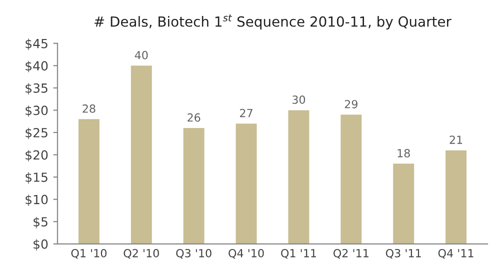  I want to click on data-label: 18, so click(404, 153).